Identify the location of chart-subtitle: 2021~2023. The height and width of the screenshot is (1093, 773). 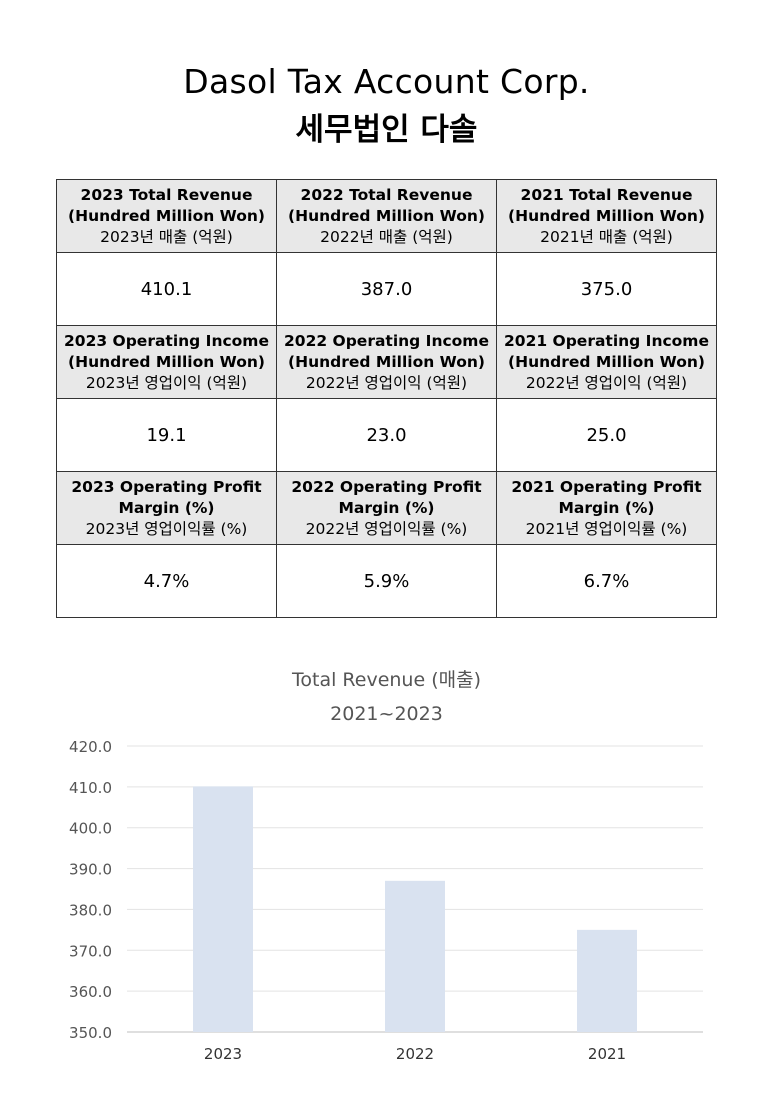
(386, 714).